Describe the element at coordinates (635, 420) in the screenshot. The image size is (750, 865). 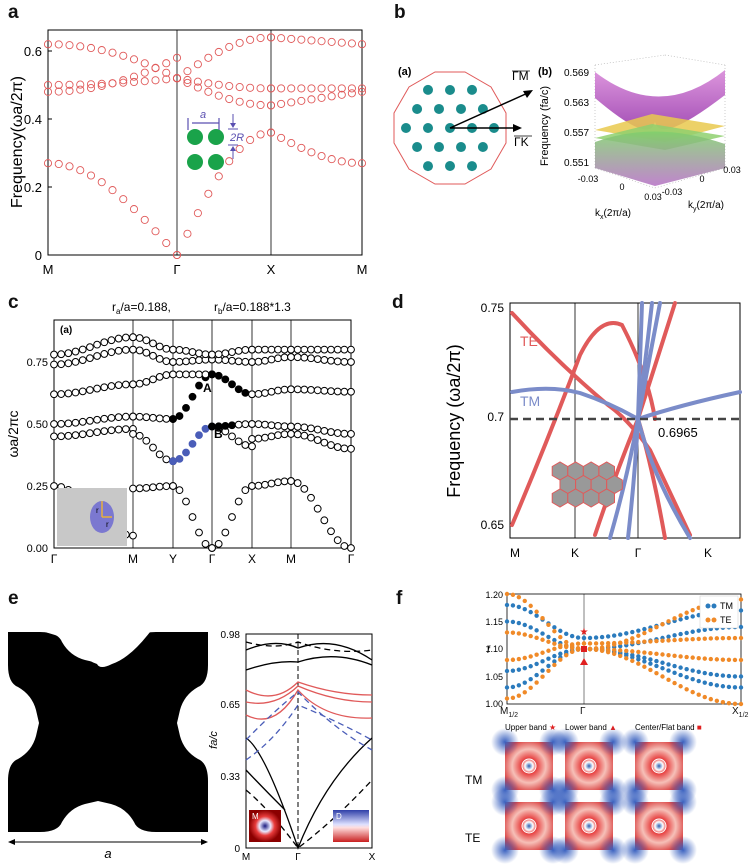
I see `band-line` at that location.